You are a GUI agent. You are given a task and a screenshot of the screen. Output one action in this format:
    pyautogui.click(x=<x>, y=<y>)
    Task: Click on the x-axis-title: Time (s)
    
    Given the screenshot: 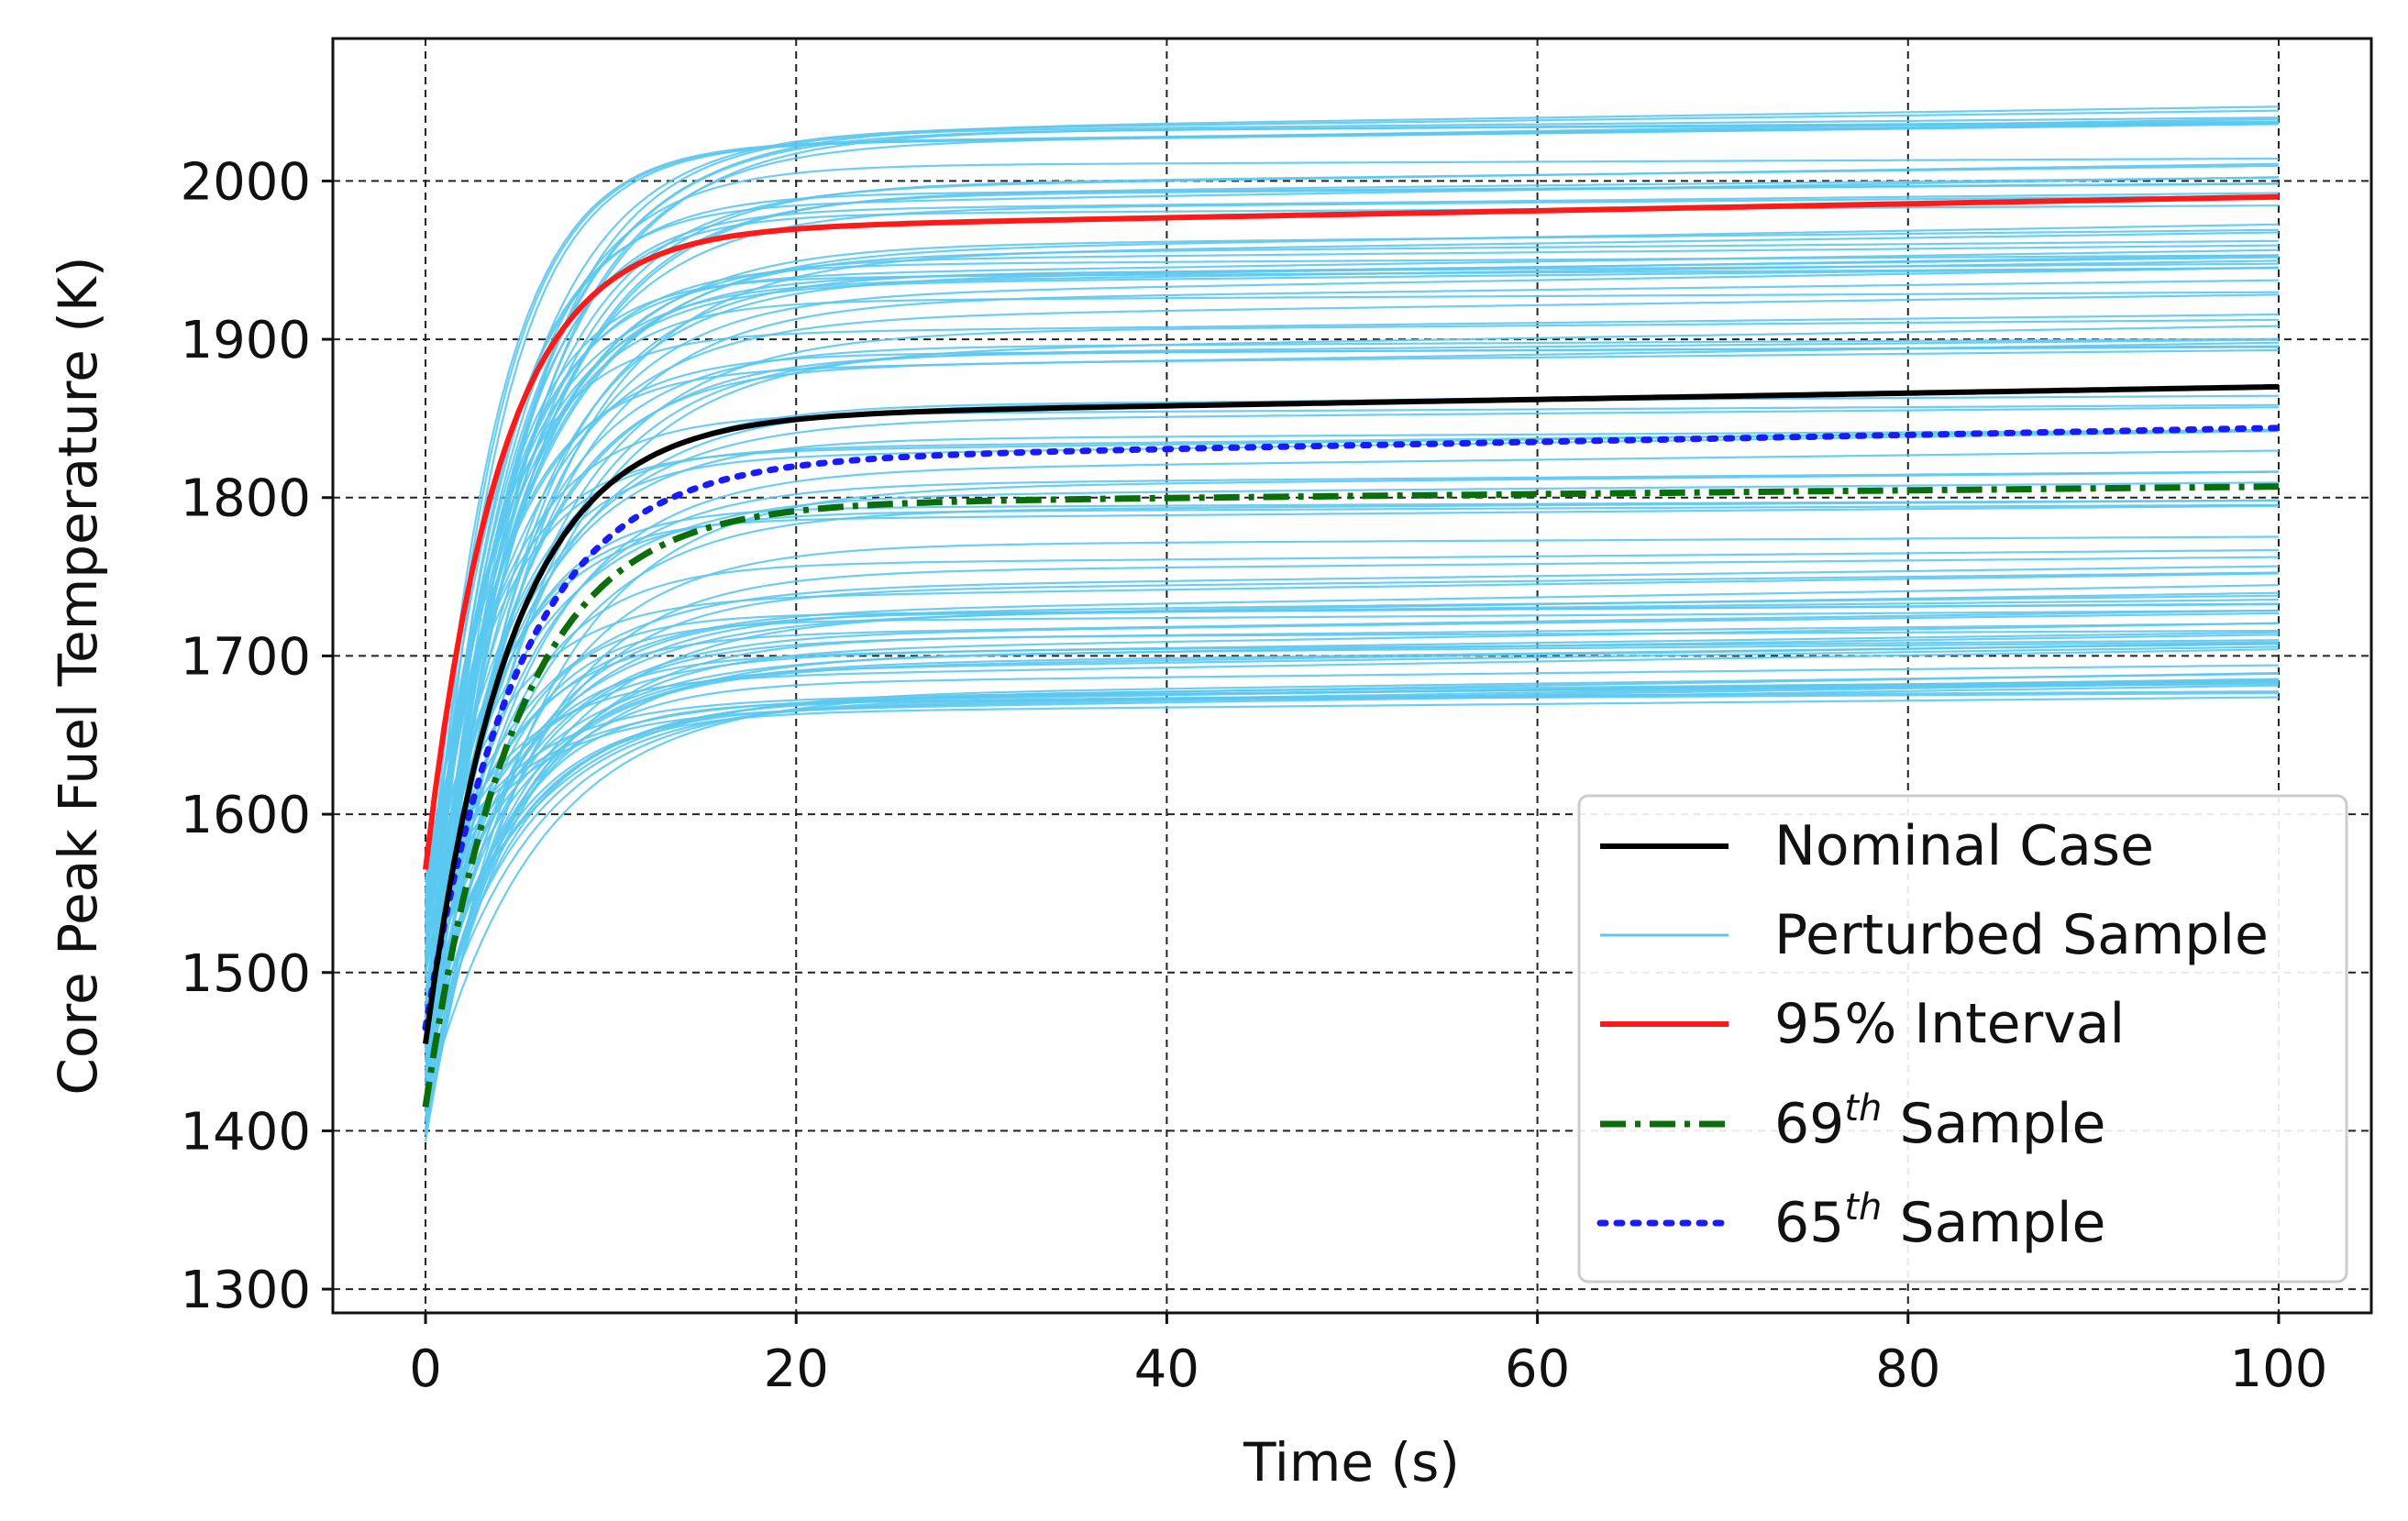 What is the action you would take?
    pyautogui.click(x=1351, y=1462)
    